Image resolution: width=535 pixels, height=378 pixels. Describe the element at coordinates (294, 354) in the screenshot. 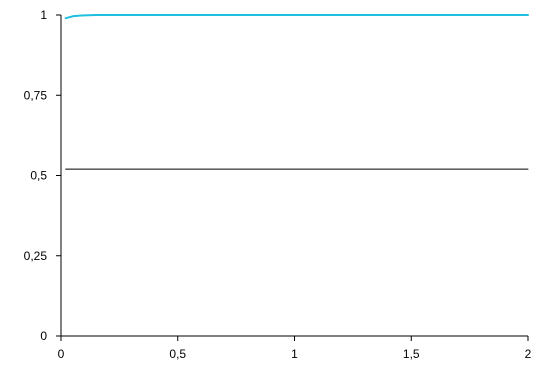

I see `x-tick-label: 1` at that location.